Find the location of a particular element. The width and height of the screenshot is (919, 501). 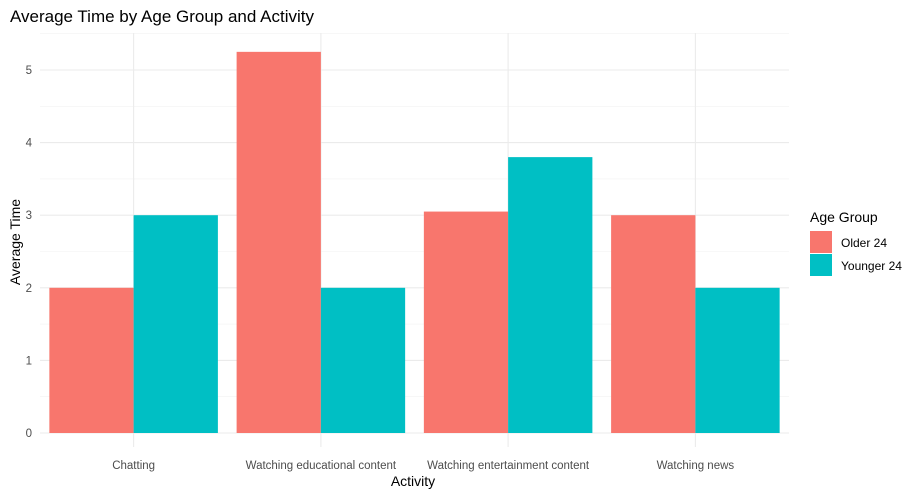

y-axis-title: Average Time is located at coordinates (15, 242).